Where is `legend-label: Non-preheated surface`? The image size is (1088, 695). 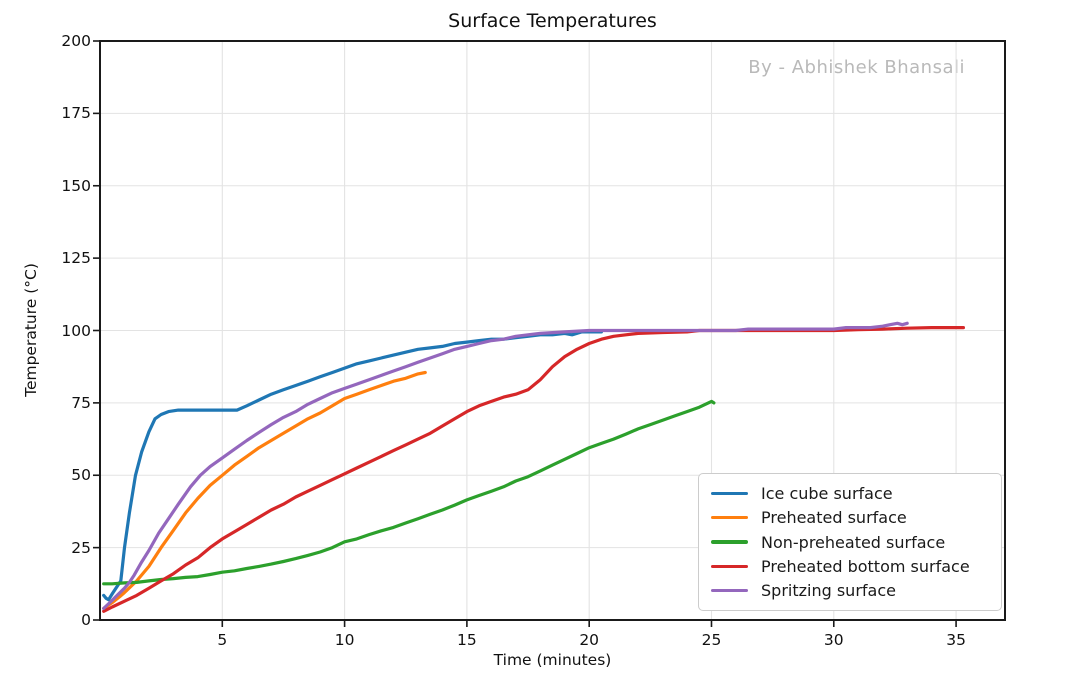
legend-label: Non-preheated surface is located at coordinates (853, 542).